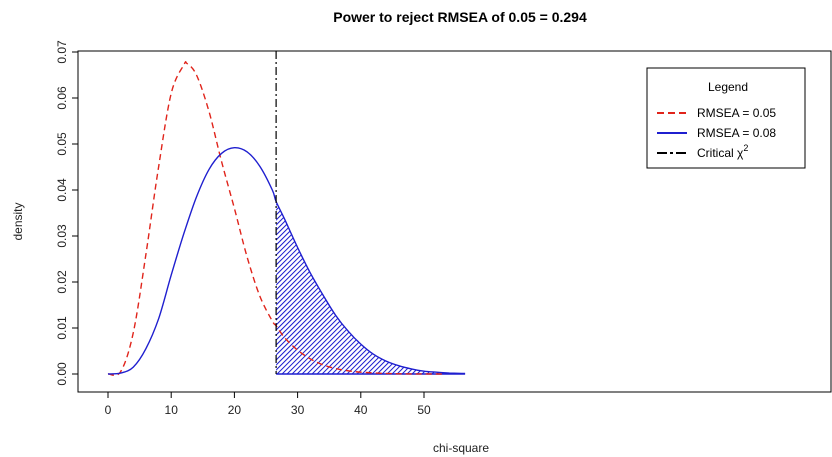  Describe the element at coordinates (62, 282) in the screenshot. I see `y-tick-label: 0.02` at that location.